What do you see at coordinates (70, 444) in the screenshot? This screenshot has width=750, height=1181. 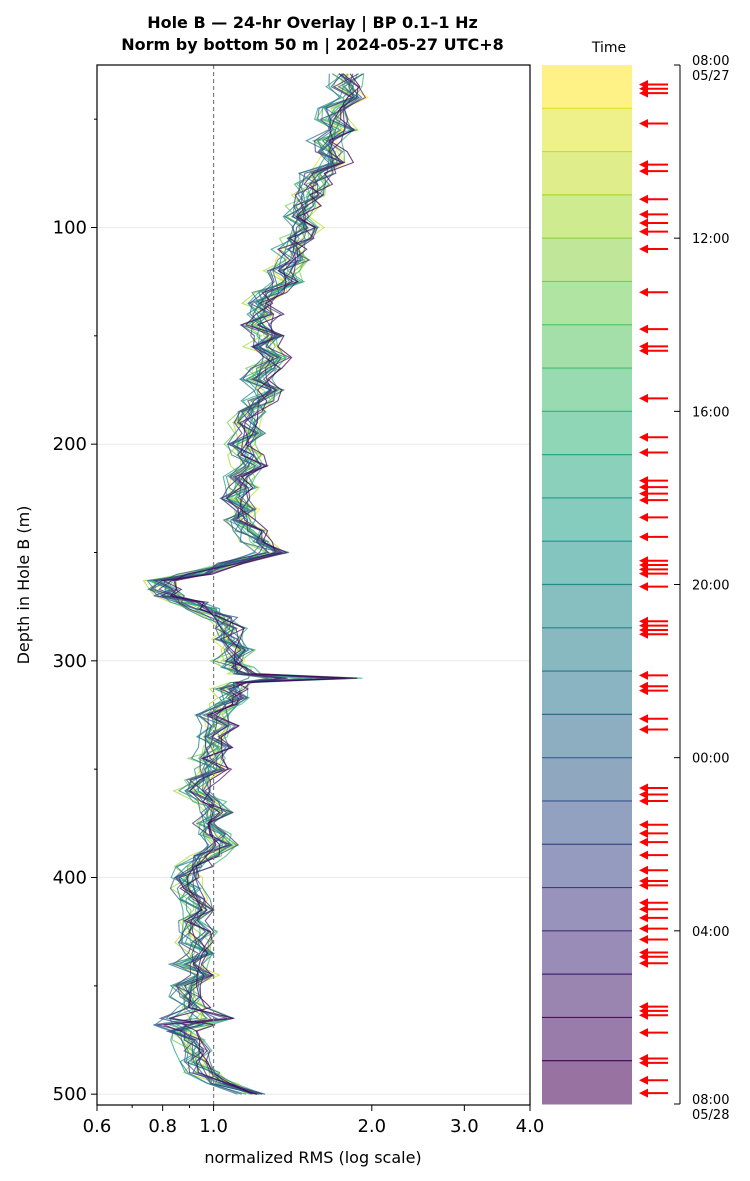 I see `y-tick-label: 200` at bounding box center [70, 444].